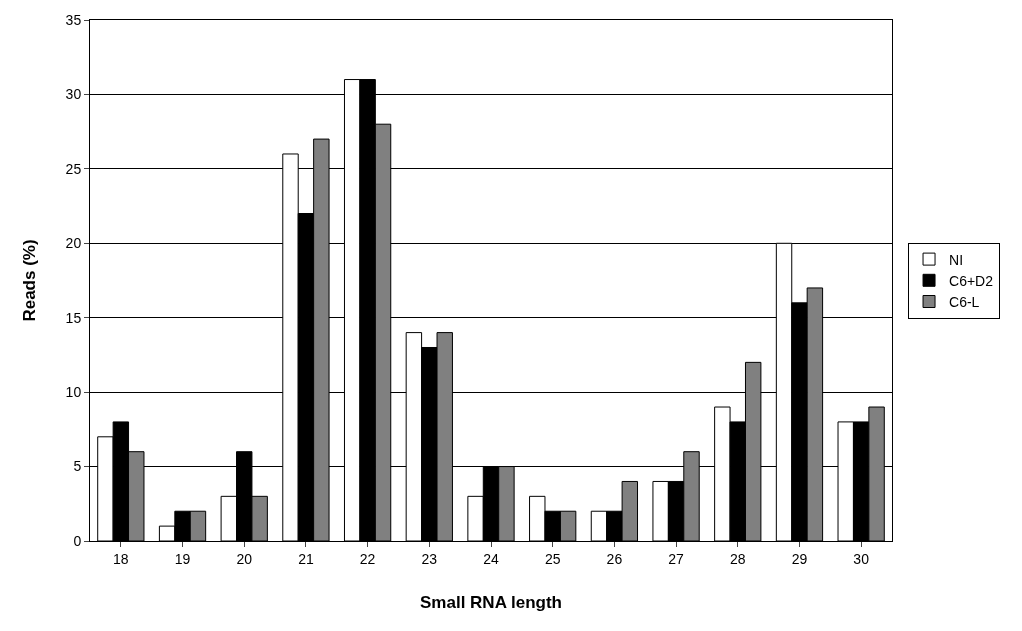  Describe the element at coordinates (73, 168) in the screenshot. I see `y-tick-label: 25` at that location.